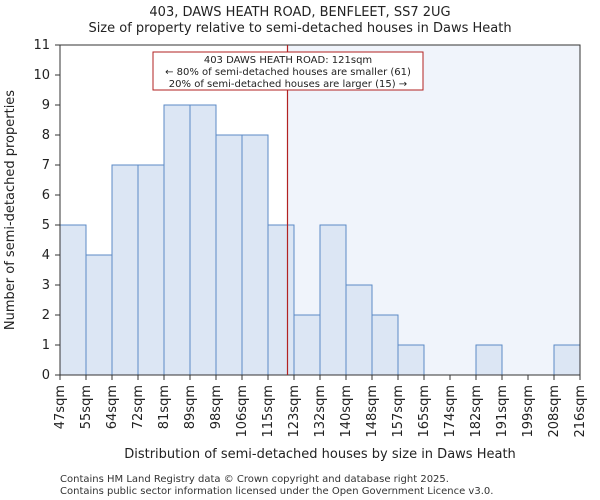  I want to click on x-tick-label: 216sqm, so click(580, 411).